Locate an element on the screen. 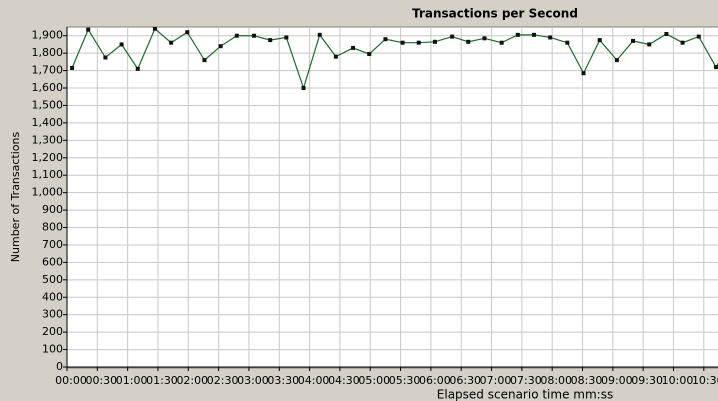 This screenshot has width=718, height=401. x-tick-label: 05:00 is located at coordinates (374, 380).